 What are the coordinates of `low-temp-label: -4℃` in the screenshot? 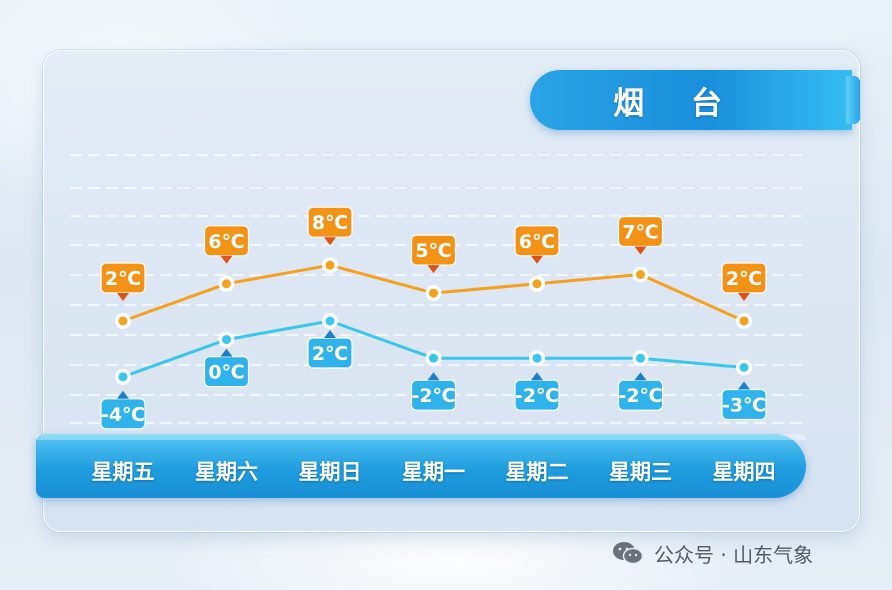 It's located at (123, 415).